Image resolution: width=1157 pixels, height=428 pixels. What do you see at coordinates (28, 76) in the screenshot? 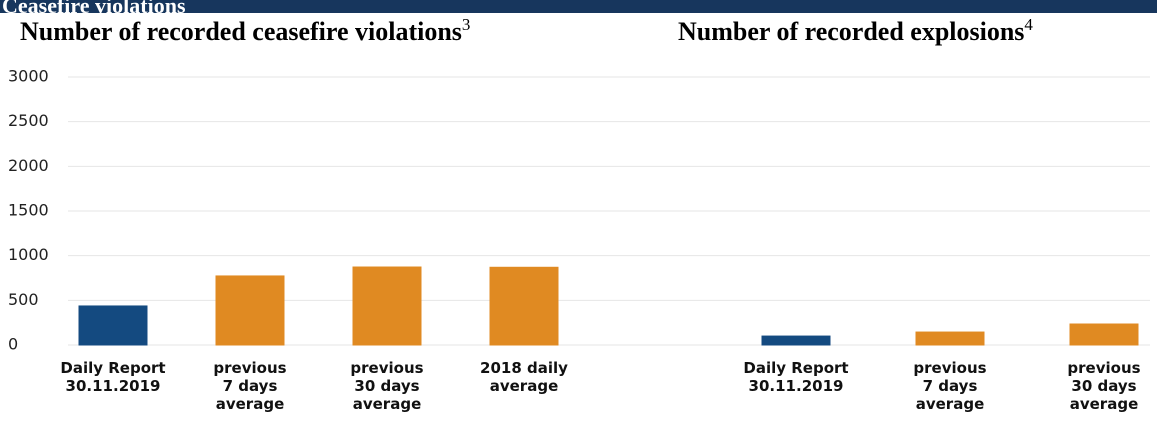
I see `y-tick-label: 3000` at bounding box center [28, 76].